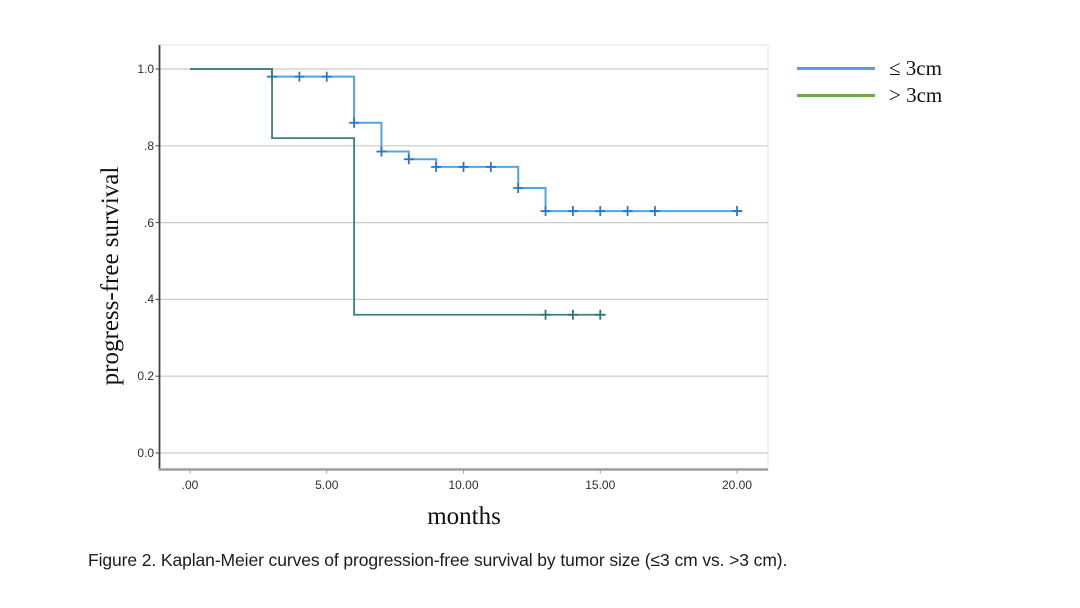 This screenshot has height=608, width=1080. I want to click on y-tick-label: 1.0, so click(145, 69).